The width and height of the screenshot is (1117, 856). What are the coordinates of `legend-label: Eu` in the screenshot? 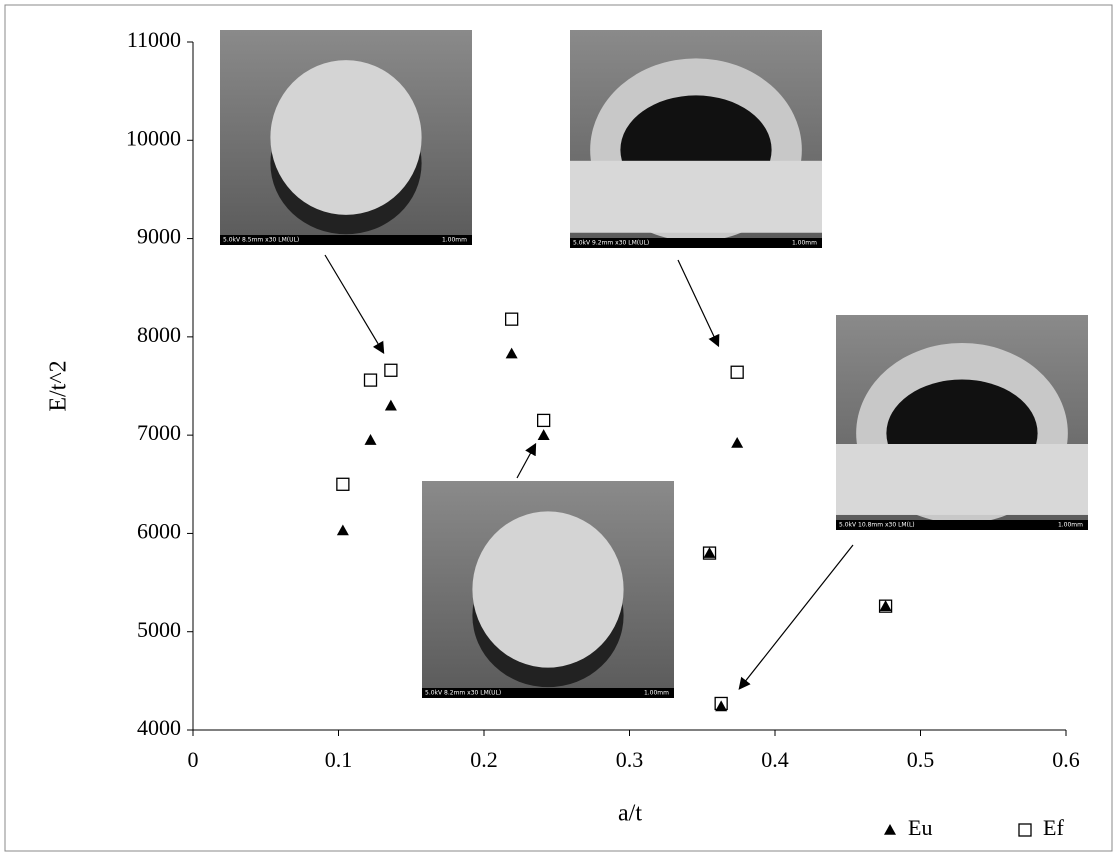 It's located at (920, 827).